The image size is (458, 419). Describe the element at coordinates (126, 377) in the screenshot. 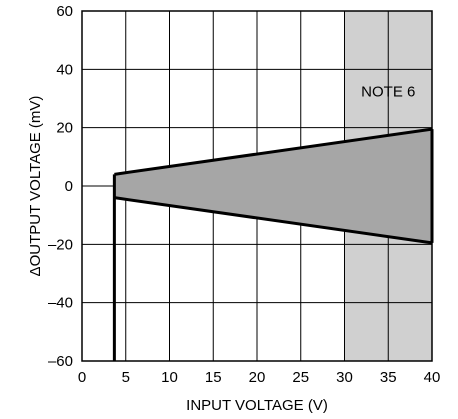

I see `x-tick-label: 5` at that location.